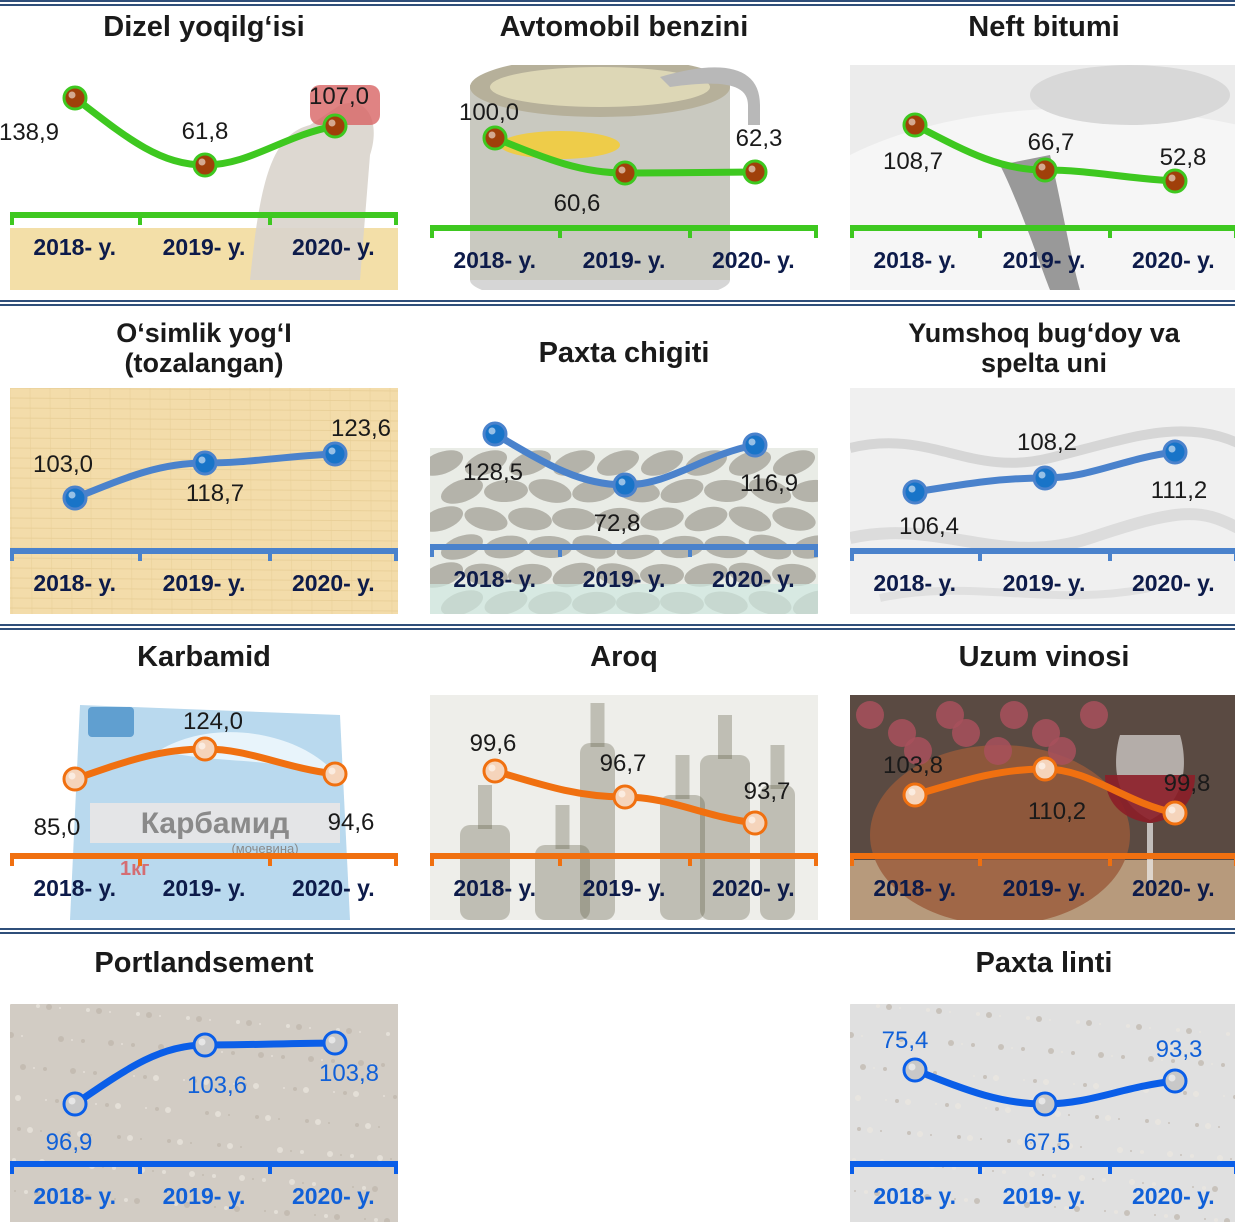 The height and width of the screenshot is (1226, 1235). Describe the element at coordinates (1047, 442) in the screenshot. I see `data-label: 108,2` at that location.